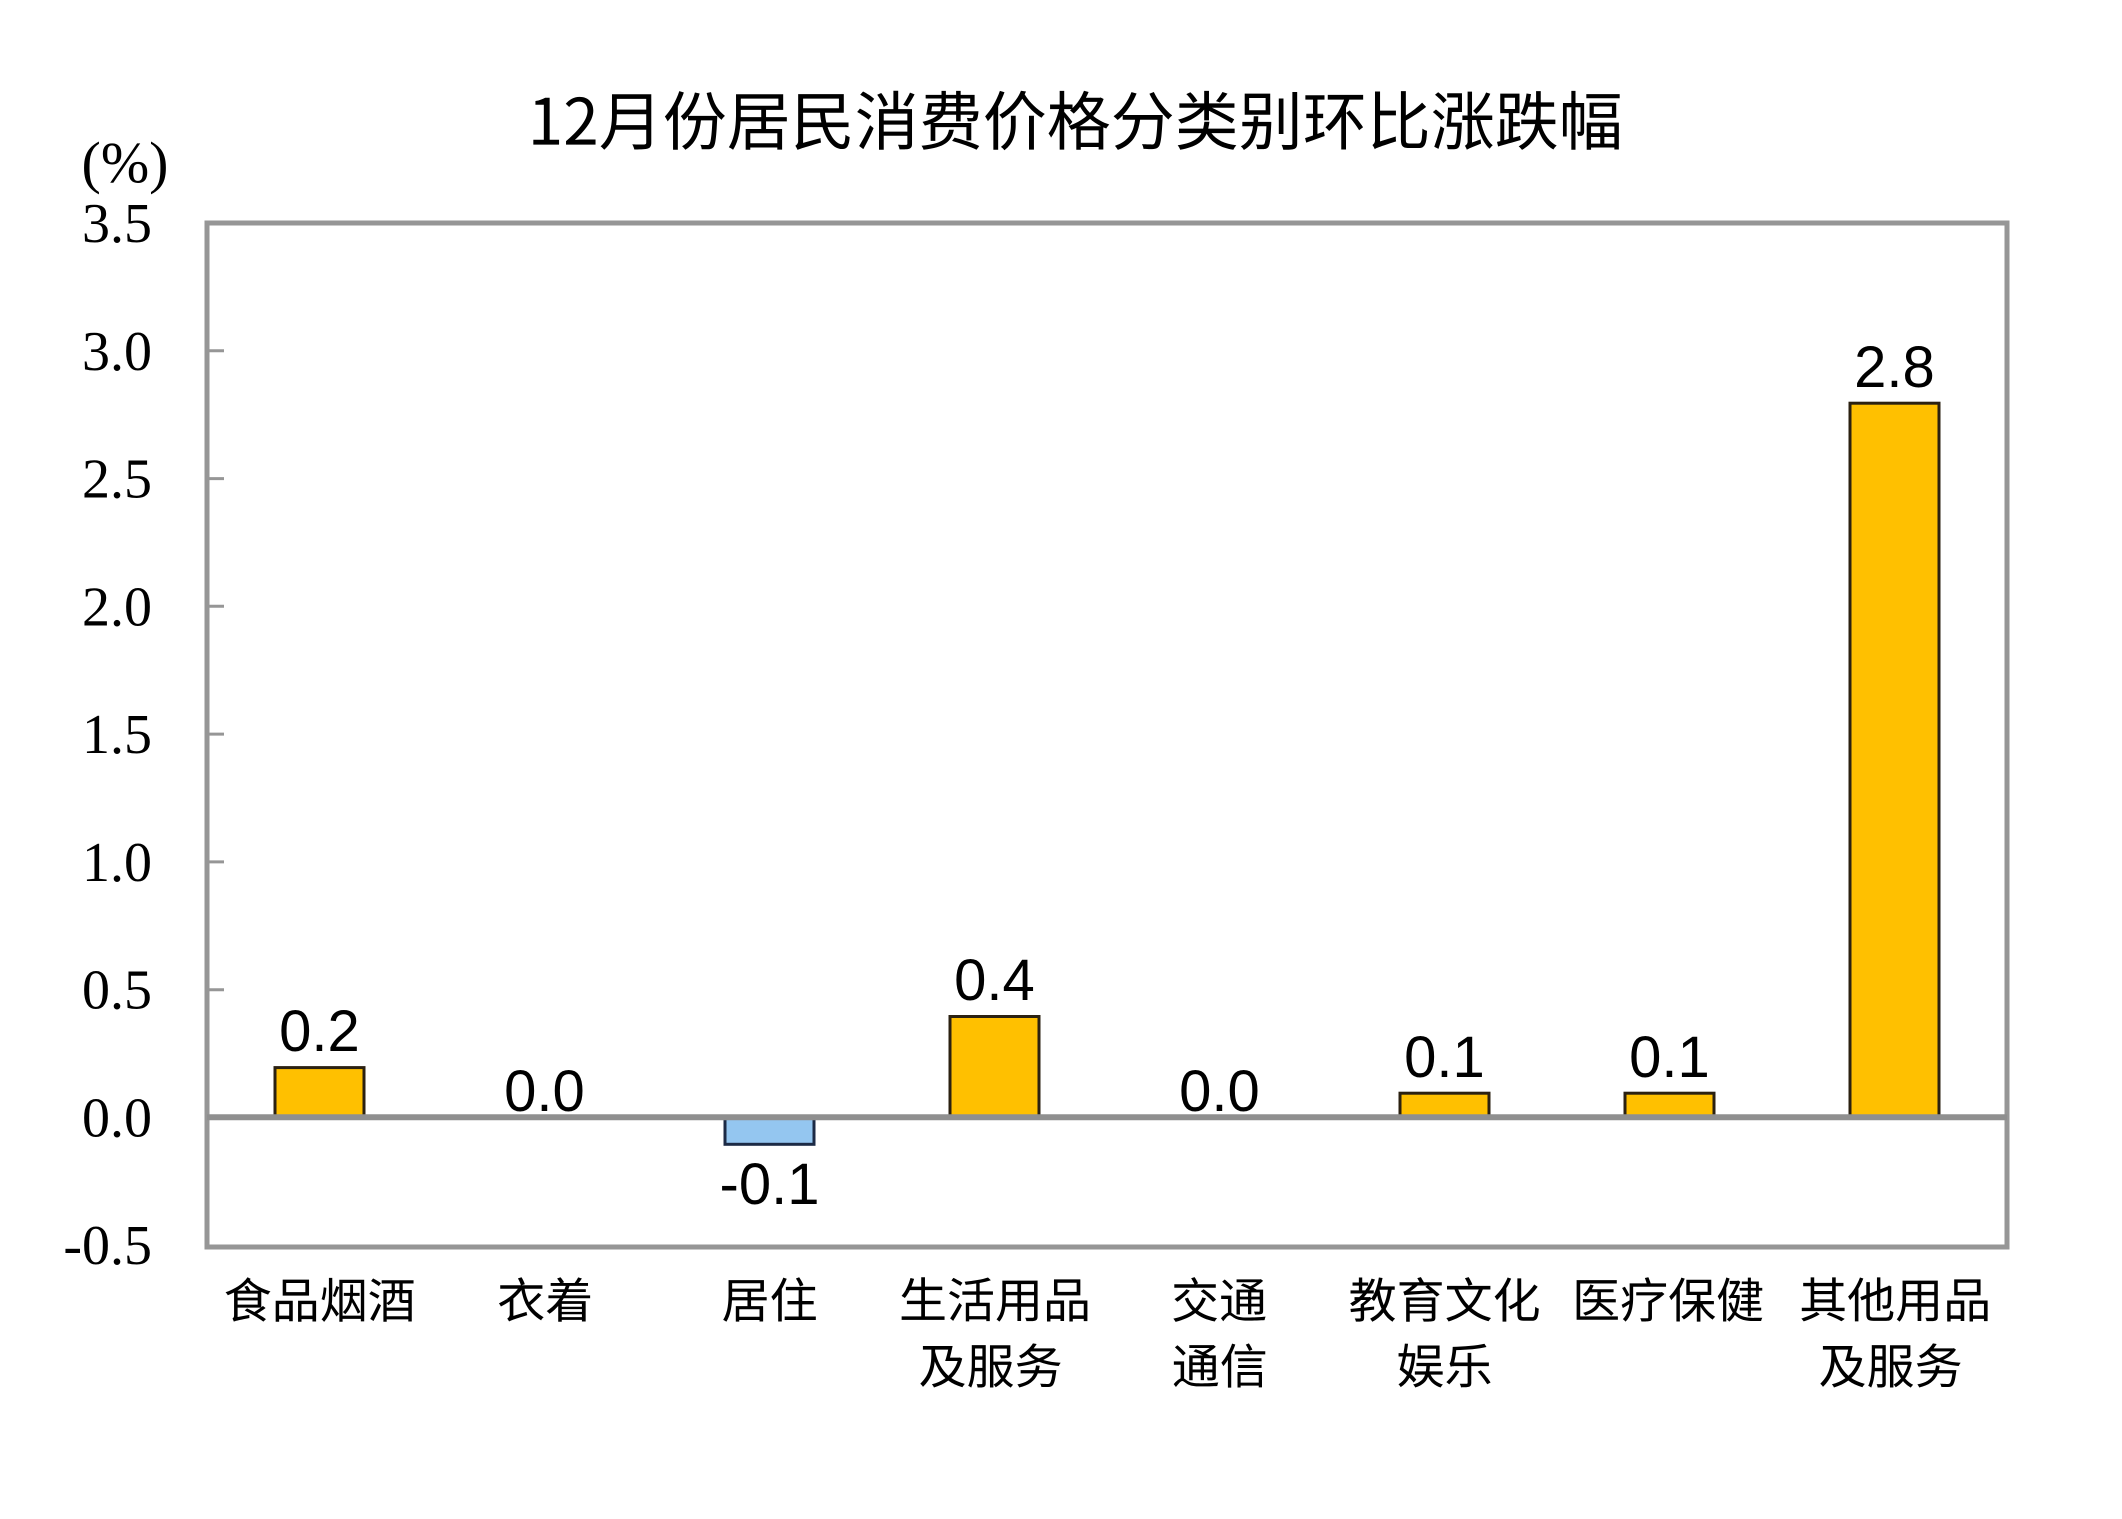 This screenshot has height=1519, width=2122. I want to click on svg-text: 0.4, so click(994, 980).